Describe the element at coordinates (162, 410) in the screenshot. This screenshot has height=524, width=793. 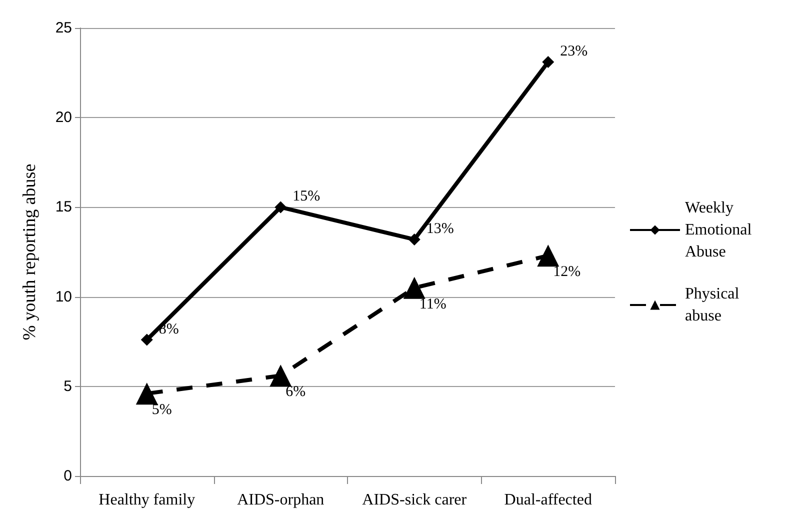
I see `data-label: 5%` at that location.